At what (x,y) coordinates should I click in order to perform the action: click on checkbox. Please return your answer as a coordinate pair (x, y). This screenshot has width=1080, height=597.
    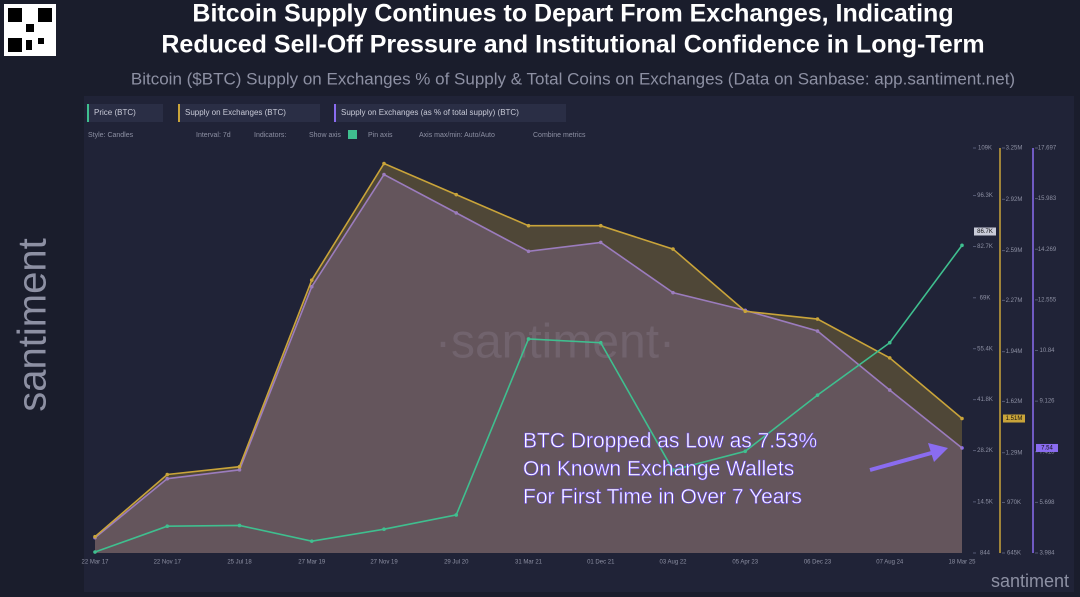
    Looking at the image, I should click on (352, 134).